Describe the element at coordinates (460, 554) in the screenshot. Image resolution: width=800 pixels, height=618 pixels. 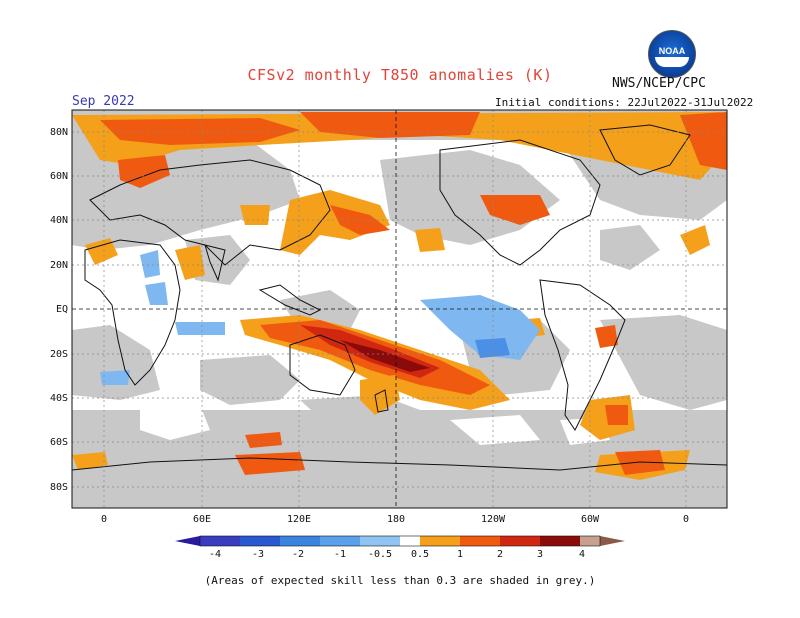
I see `colorbar-label: 1` at that location.